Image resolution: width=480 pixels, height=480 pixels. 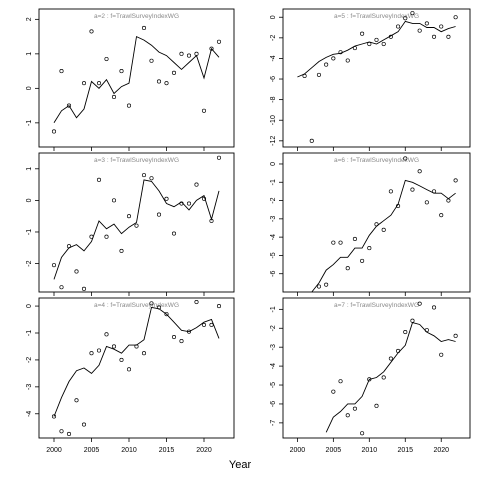 I want to click on panel-3: a=3 : f=TrawlSurveyIndexWG -2 -1 0 1, so click(x=130, y=224).